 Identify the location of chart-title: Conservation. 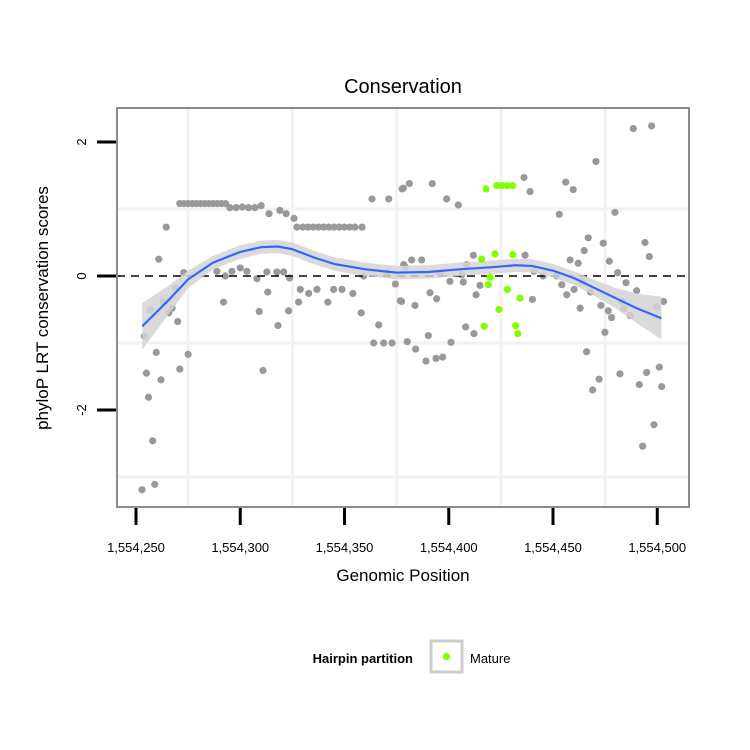
(403, 87).